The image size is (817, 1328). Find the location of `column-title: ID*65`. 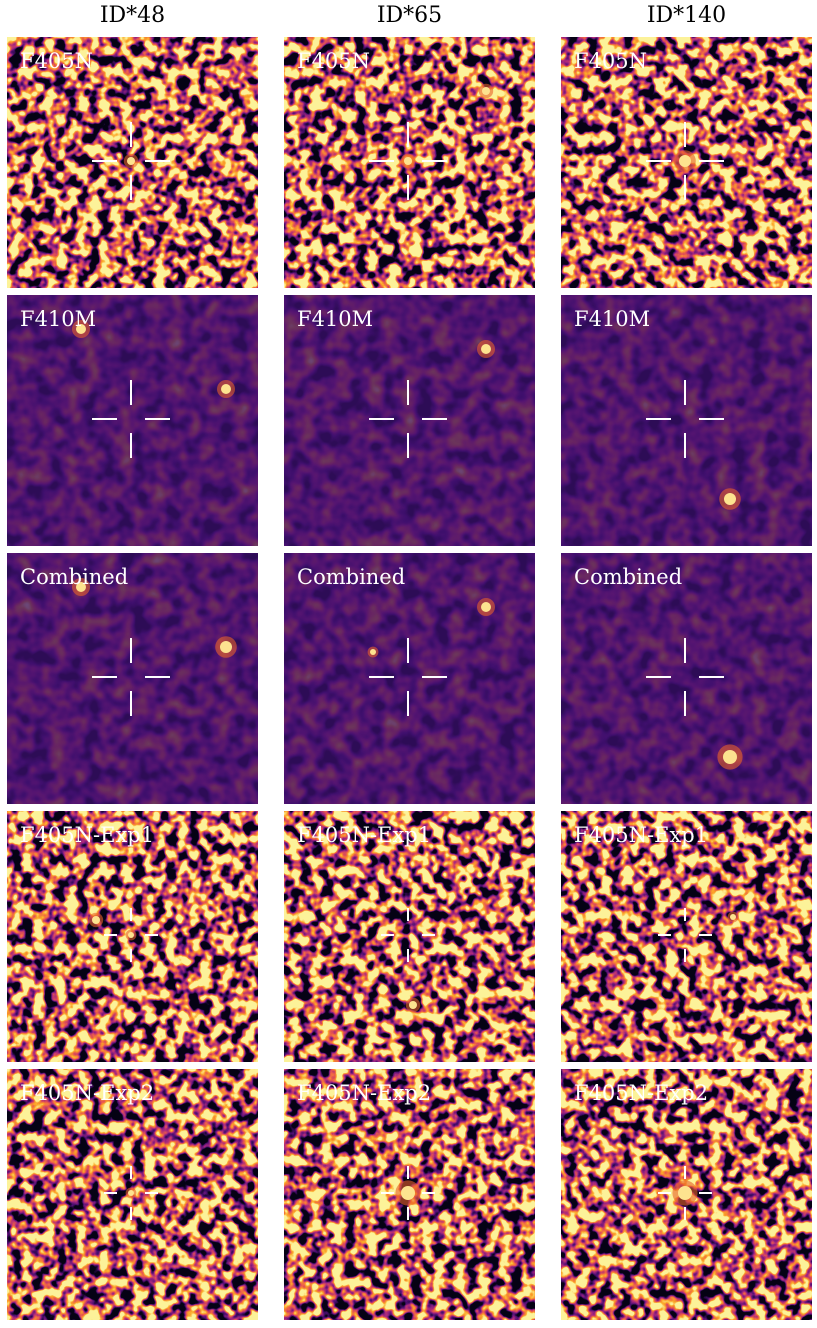

column-title: ID*65 is located at coordinates (409, 15).